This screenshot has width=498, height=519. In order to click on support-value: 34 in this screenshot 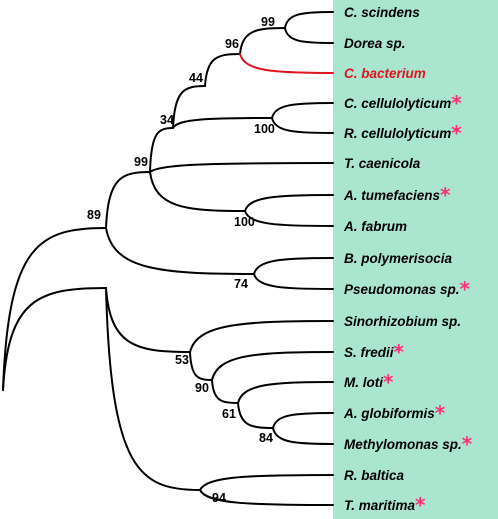, I will do `click(167, 120)`.